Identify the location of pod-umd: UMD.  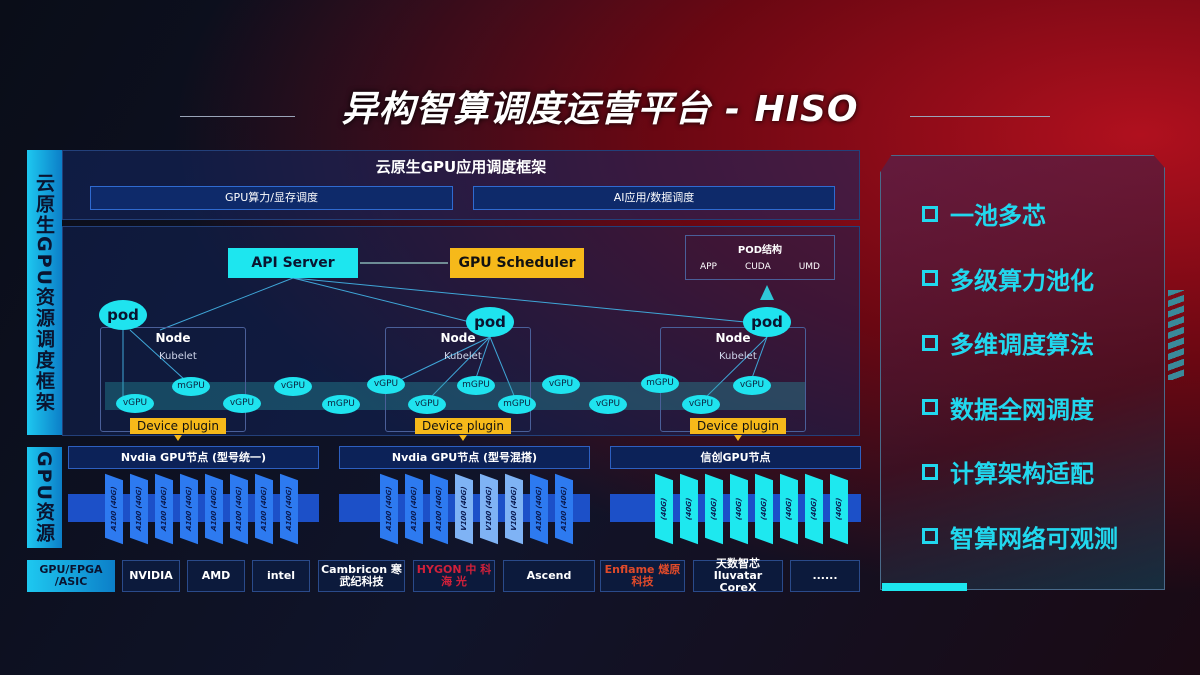
(809, 267).